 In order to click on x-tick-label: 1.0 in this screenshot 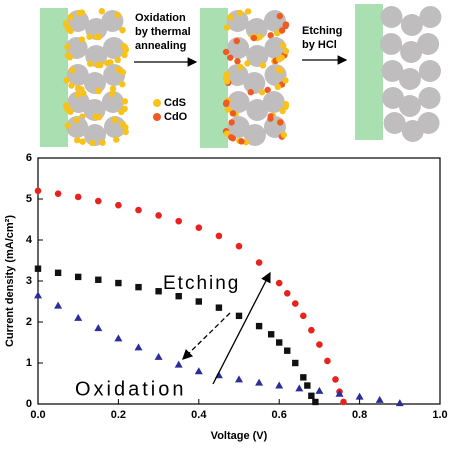, I will do `click(439, 415)`.